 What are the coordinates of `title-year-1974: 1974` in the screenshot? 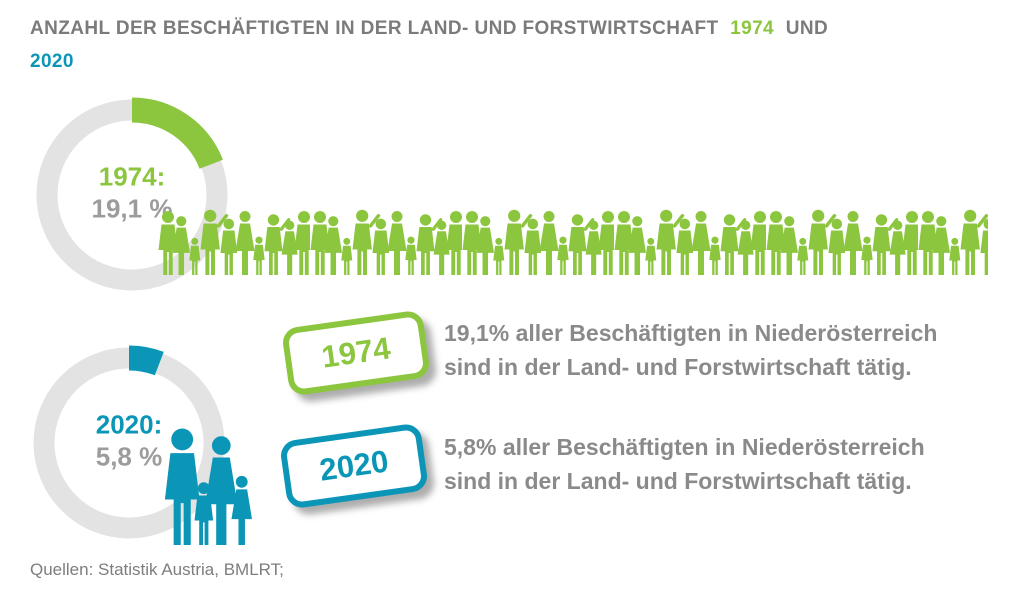 It's located at (752, 28).